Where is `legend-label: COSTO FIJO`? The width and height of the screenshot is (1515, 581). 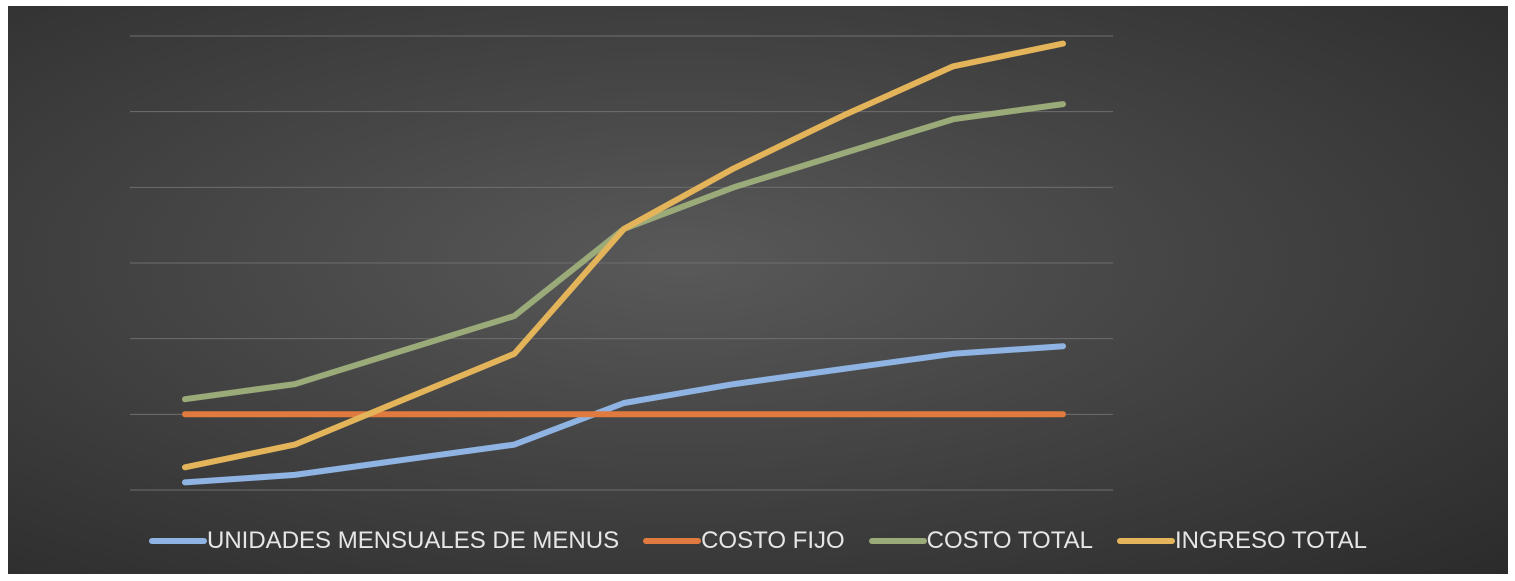 legend-label: COSTO FIJO is located at coordinates (773, 540).